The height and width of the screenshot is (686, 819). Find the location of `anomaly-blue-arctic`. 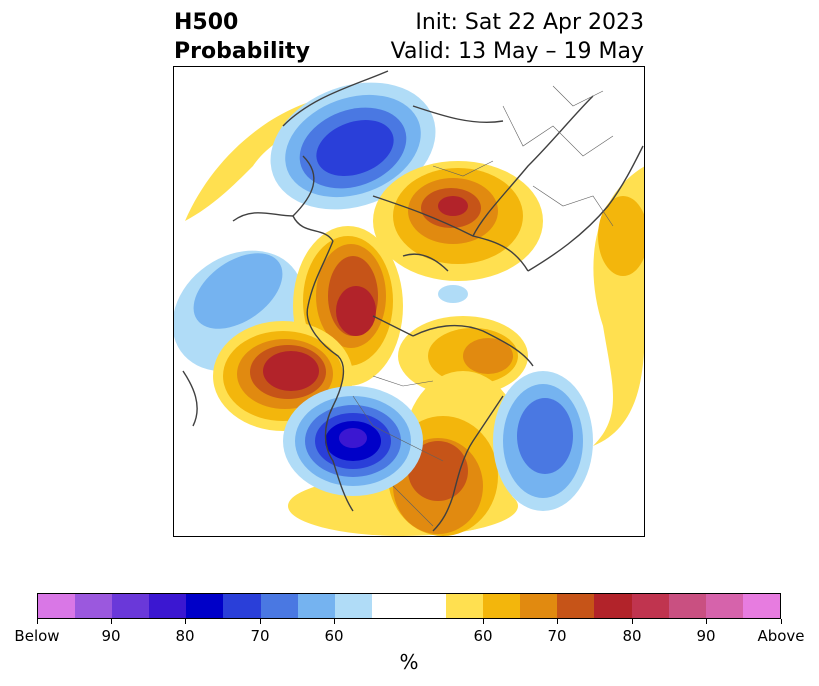

anomaly-blue-arctic is located at coordinates (353, 146).